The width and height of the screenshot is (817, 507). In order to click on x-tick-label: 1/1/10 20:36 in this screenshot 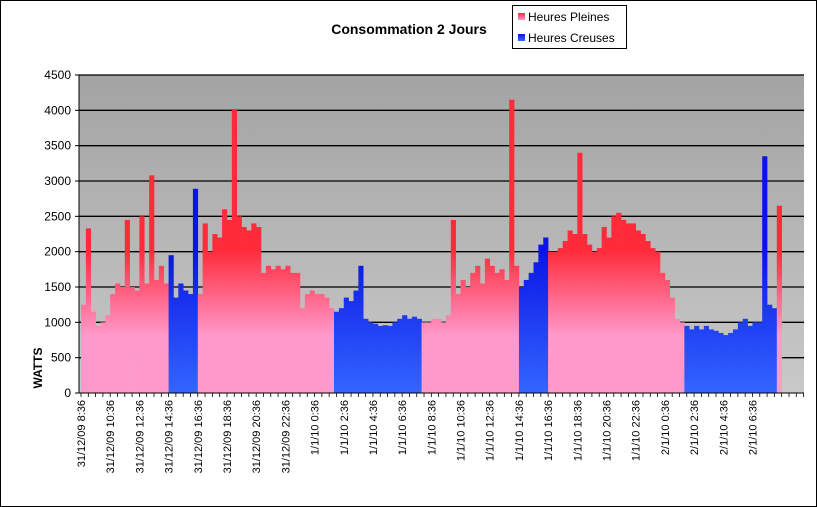, I will do `click(608, 430)`.